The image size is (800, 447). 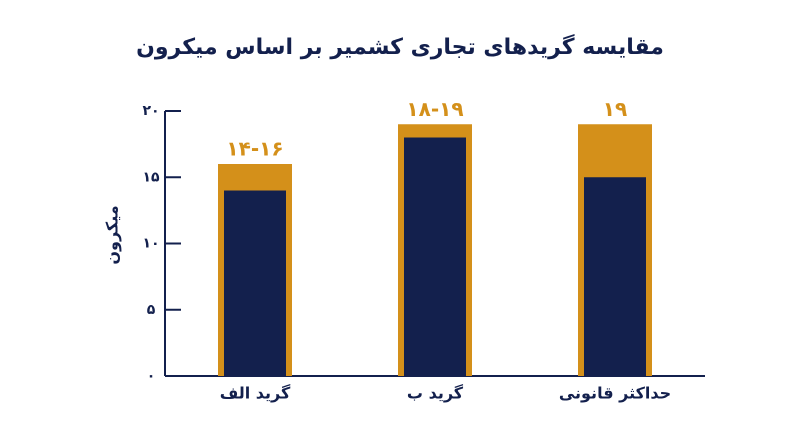 What do you see at coordinates (150, 111) in the screenshot?
I see `y-tick-label: ۲۰` at bounding box center [150, 111].